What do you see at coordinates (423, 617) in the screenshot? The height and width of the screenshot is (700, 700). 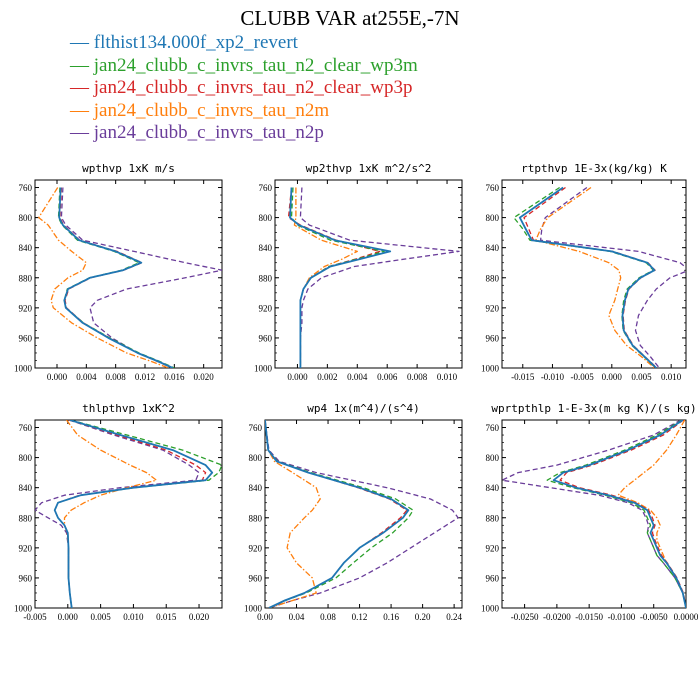 I see `x-tick-label: 0.20` at bounding box center [423, 617].